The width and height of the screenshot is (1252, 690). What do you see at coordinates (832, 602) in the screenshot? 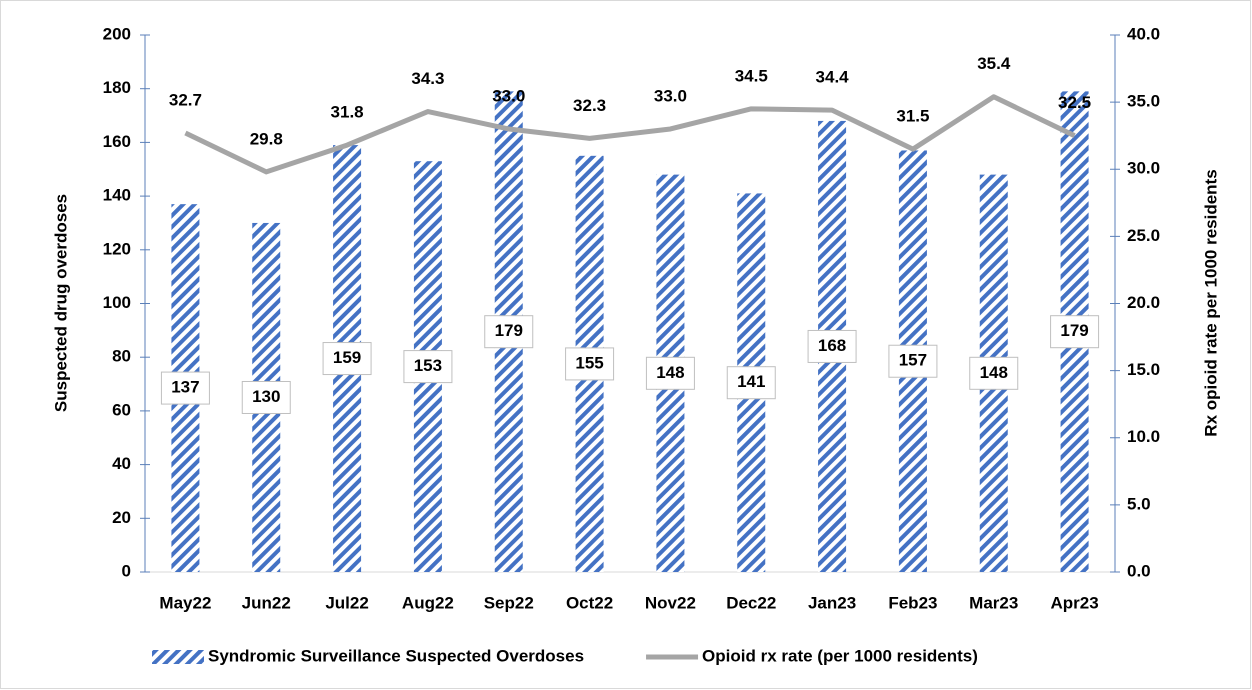
I see `x-tick-label: Jan23` at bounding box center [832, 602].